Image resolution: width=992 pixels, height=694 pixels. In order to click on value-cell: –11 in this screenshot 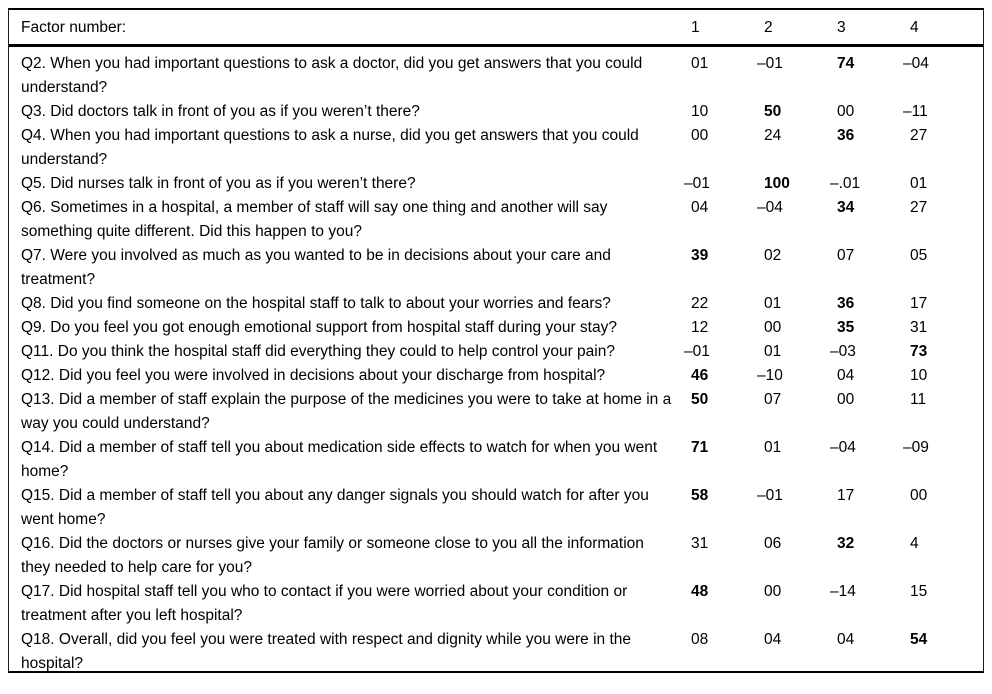, I will do `click(915, 111)`.